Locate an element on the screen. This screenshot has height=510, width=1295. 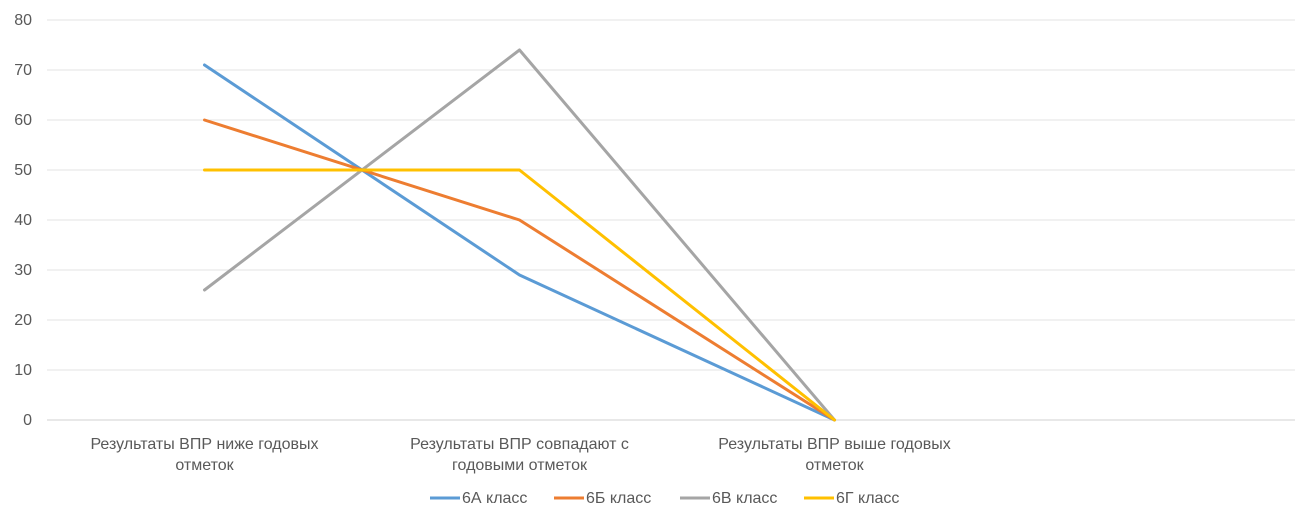
legend-item: 6Г класс is located at coordinates (851, 498).